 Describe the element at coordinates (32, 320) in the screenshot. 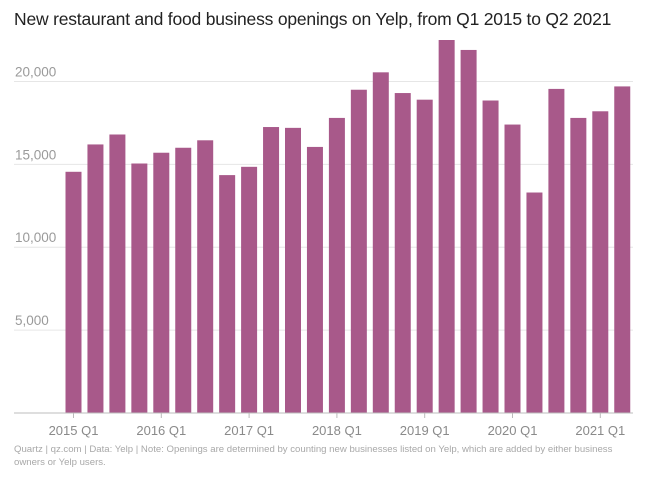

I see `y-tick-label: 5,000` at that location.